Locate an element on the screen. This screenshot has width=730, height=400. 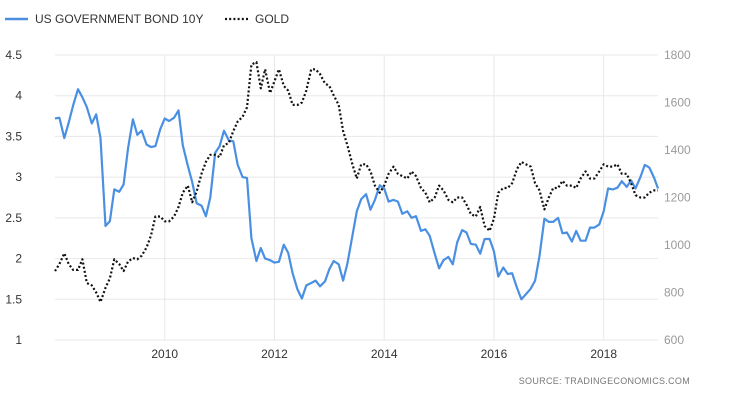
right-tick-label: 1200 is located at coordinates (677, 198).